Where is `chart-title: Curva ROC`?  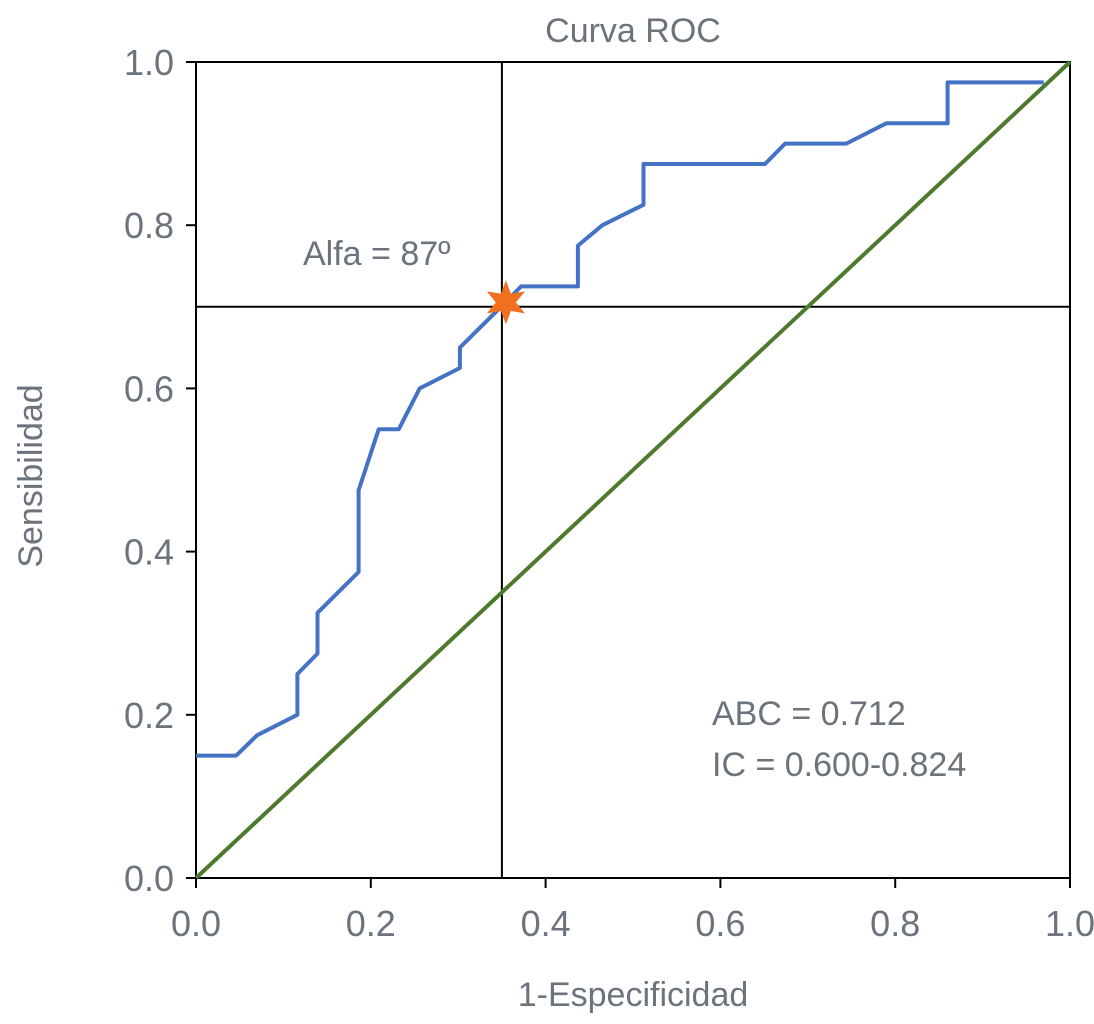 chart-title: Curva ROC is located at coordinates (633, 31).